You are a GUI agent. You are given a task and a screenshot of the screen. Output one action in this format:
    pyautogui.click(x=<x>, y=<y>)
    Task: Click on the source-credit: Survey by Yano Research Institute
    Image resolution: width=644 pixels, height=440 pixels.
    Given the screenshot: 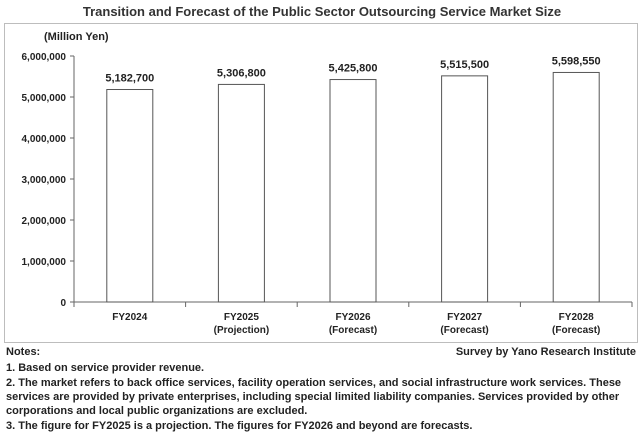 What is the action you would take?
    pyautogui.click(x=545, y=352)
    